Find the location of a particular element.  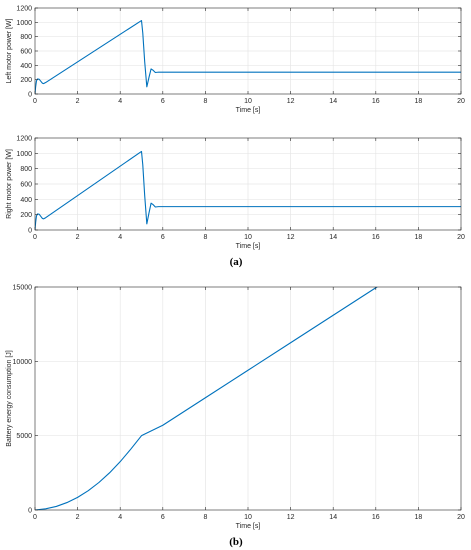

panel-label-b: (b) is located at coordinates (236, 542).